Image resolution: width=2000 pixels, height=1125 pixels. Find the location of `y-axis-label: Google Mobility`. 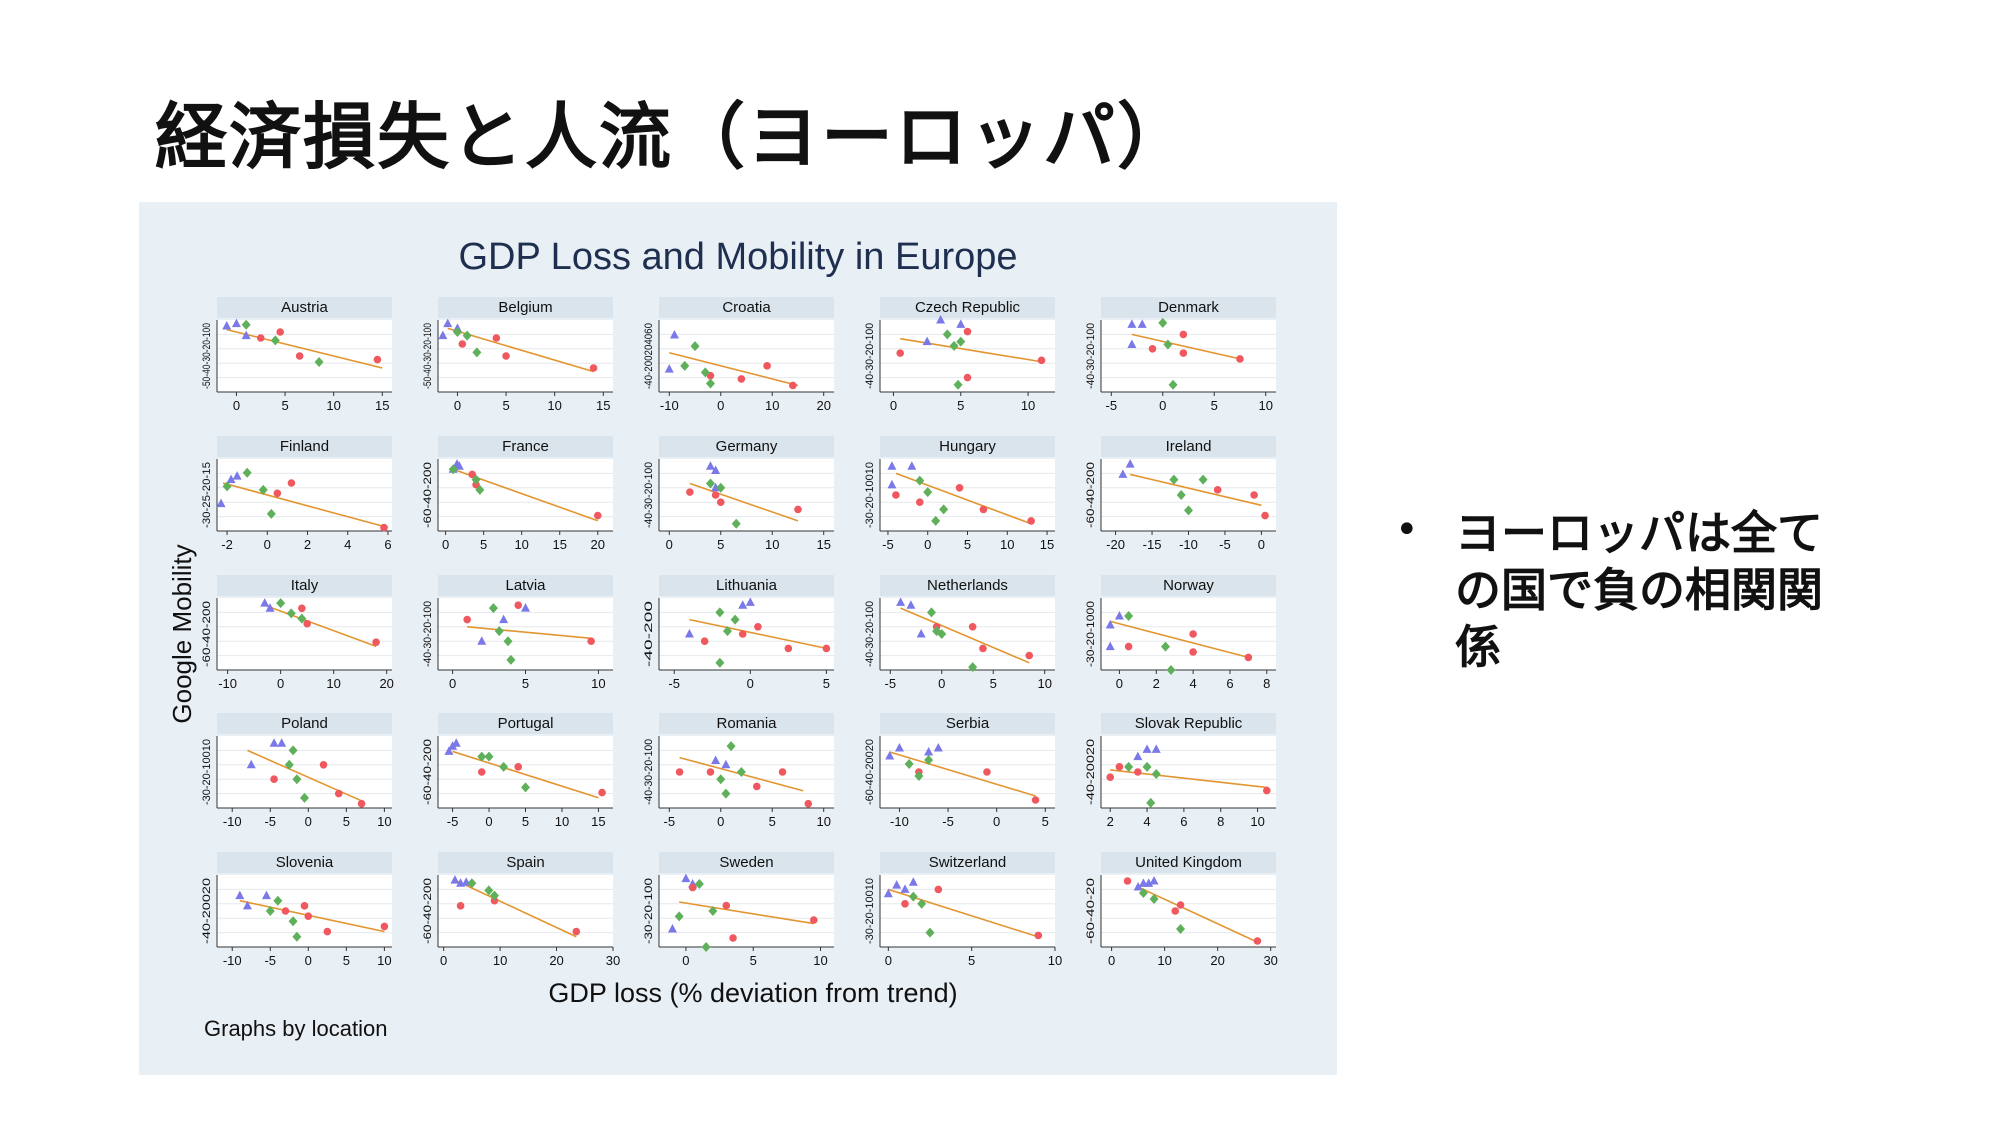

y-axis-label: Google Mobility is located at coordinates (182, 633).